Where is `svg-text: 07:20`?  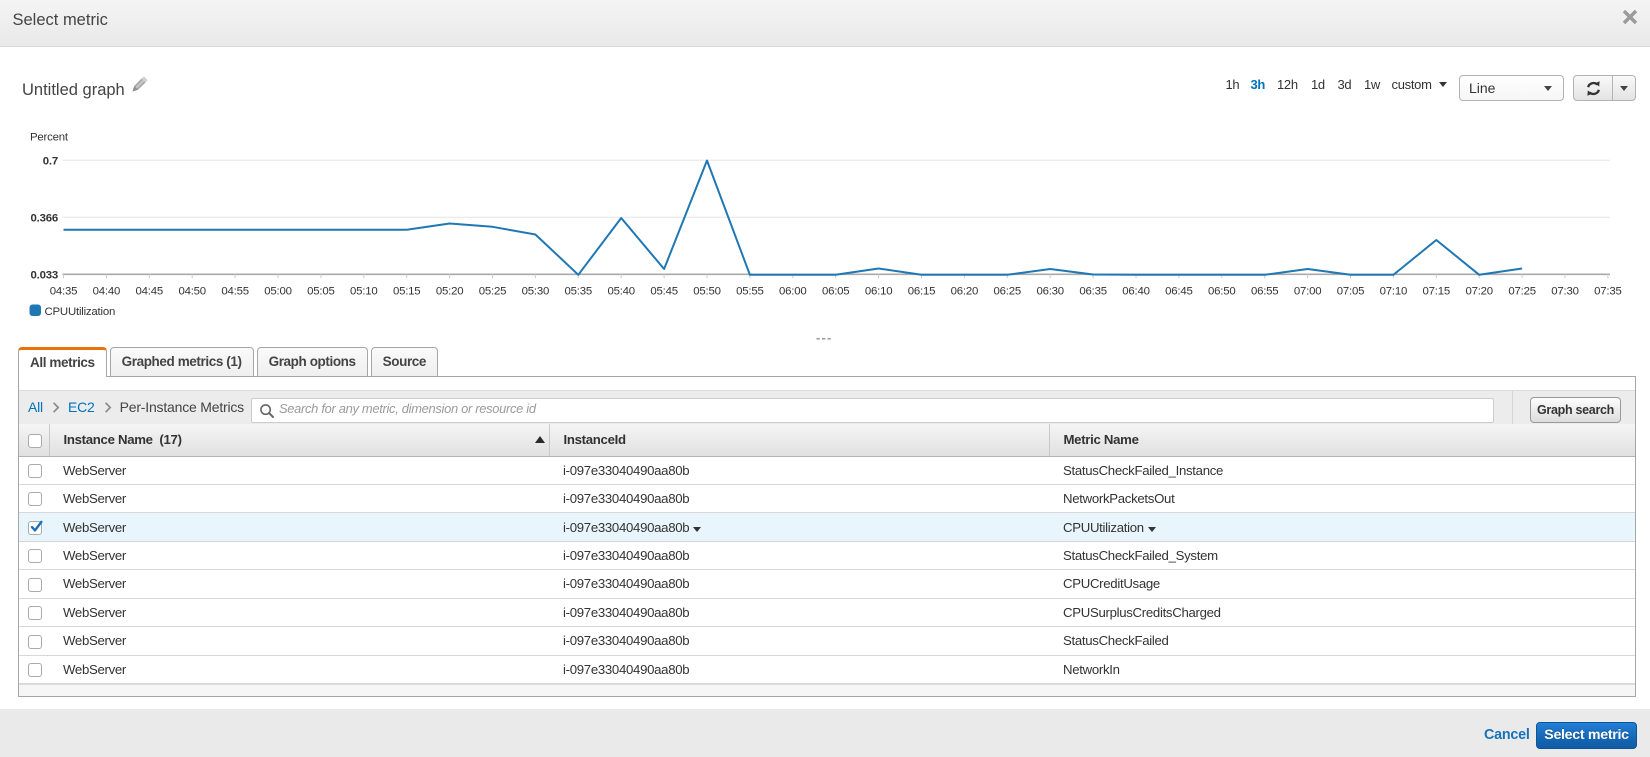 svg-text: 07:20 is located at coordinates (1479, 292).